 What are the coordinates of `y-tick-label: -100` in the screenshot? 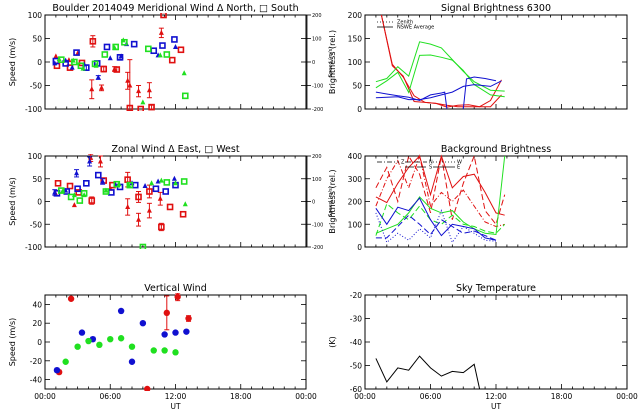 It's located at (33, 247).